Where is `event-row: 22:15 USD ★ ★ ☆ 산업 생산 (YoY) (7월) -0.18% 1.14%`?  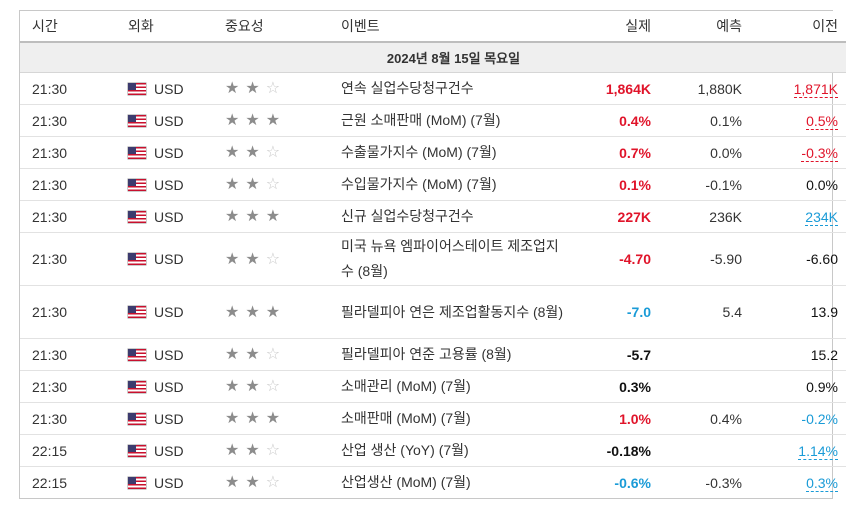
event-row: 22:15 USD ★ ★ ☆ 산업 생산 (YoY) (7월) -0.18% 1.14% is located at coordinates (433, 450).